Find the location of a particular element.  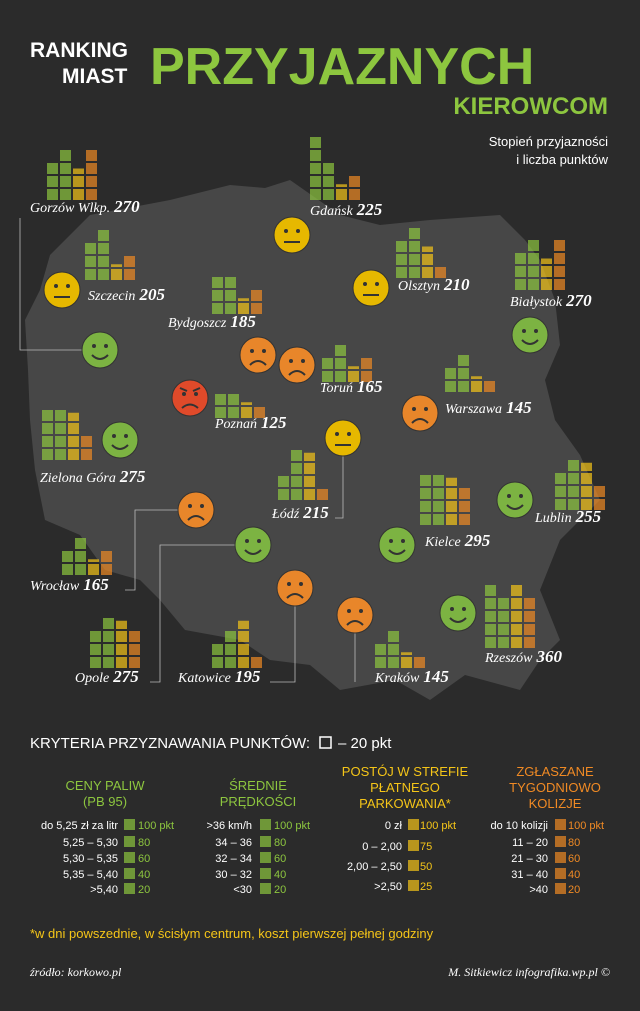

criteria-row-label: >2,50 is located at coordinates (388, 887).